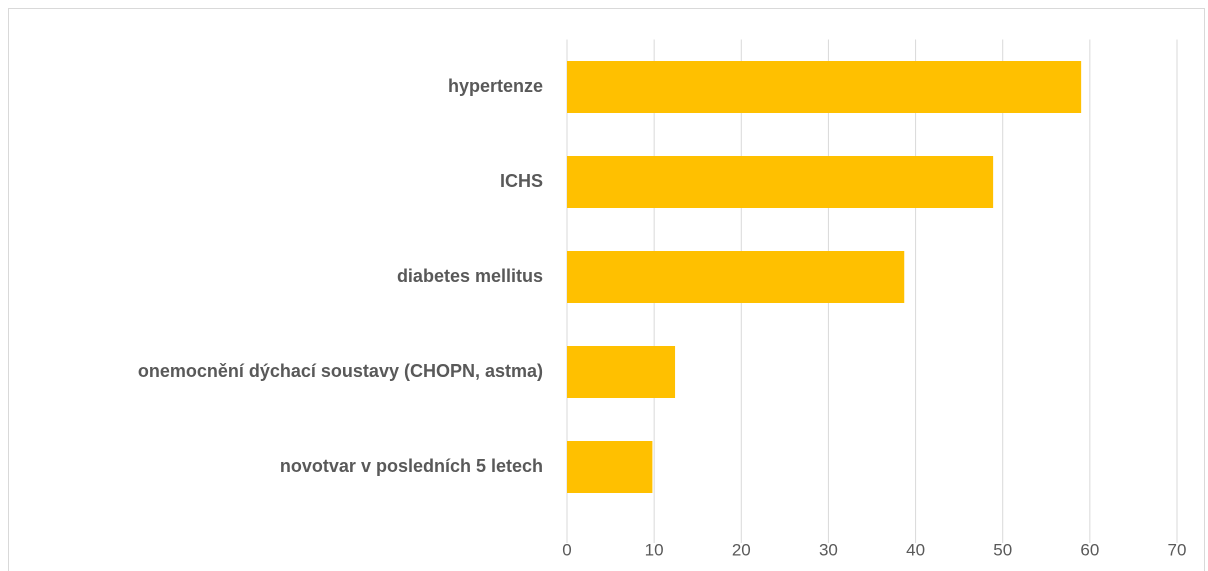 This screenshot has width=1208, height=571. What do you see at coordinates (654, 549) in the screenshot?
I see `x-tick-label: 10` at bounding box center [654, 549].